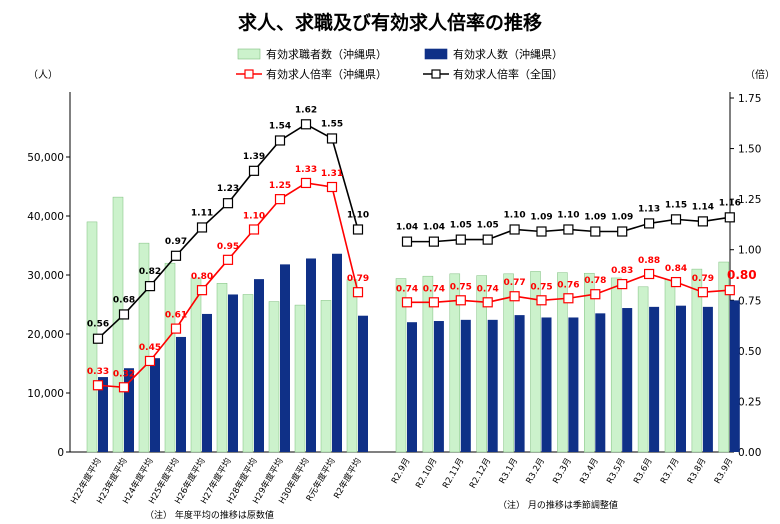  I want to click on note-monthly: （注） 月の推移は季節調整値, so click(558, 505).